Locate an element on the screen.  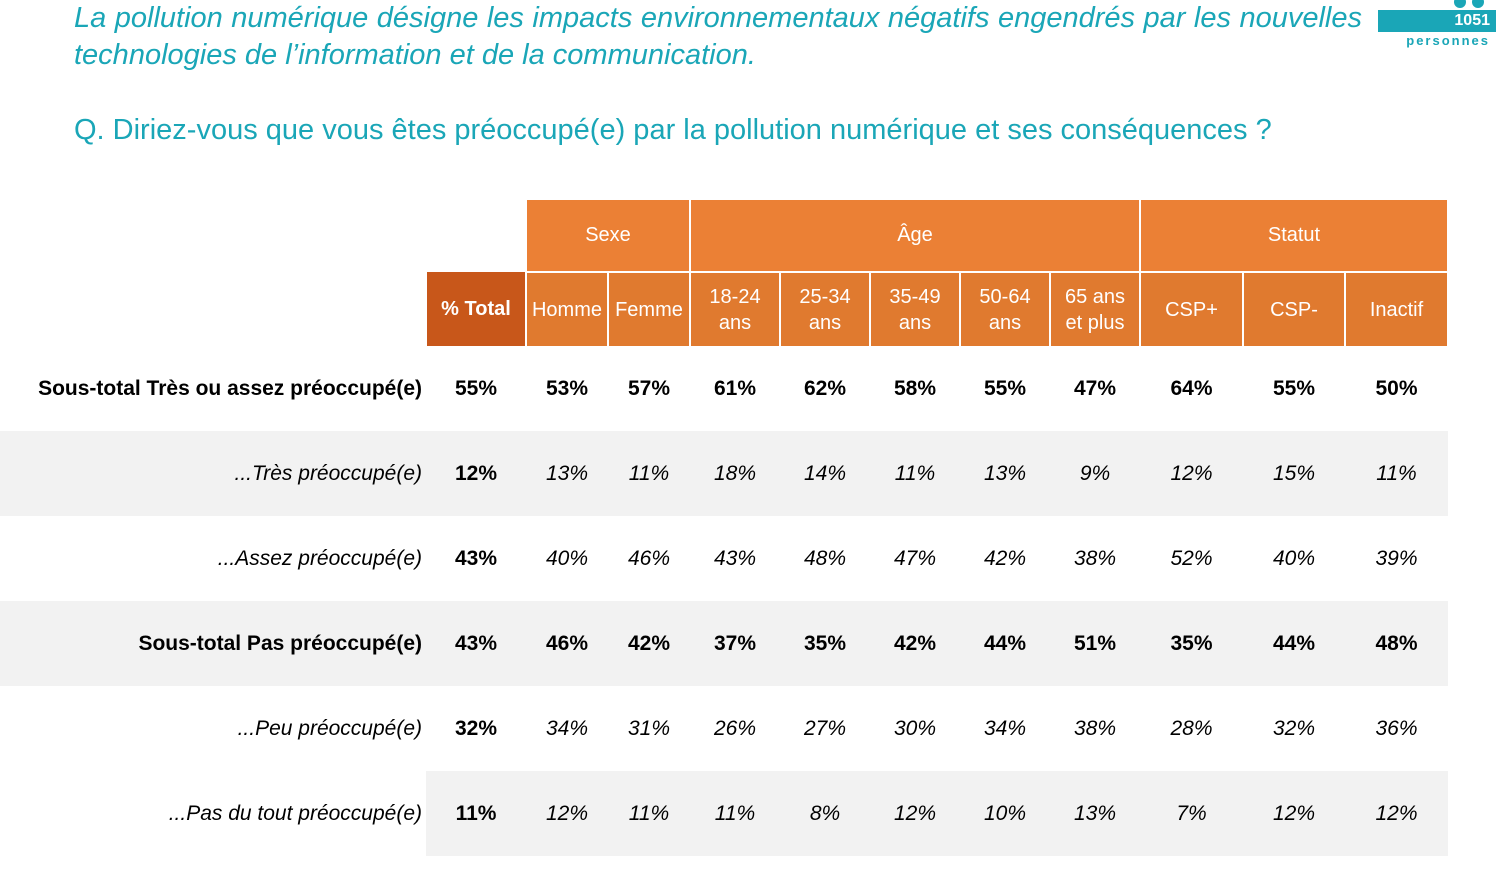
value-cell: 53% is located at coordinates (567, 388).